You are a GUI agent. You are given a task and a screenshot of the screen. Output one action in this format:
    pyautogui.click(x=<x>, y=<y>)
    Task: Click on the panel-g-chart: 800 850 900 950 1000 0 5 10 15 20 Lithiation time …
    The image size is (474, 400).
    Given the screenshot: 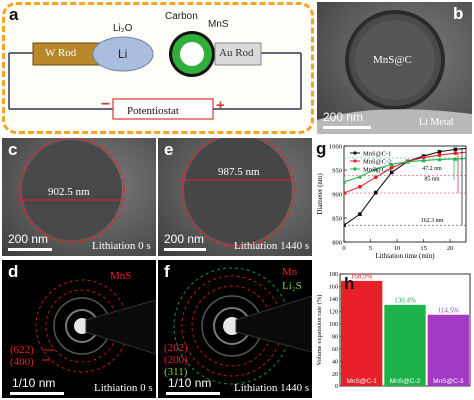 What is the action you would take?
    pyautogui.click(x=394, y=200)
    